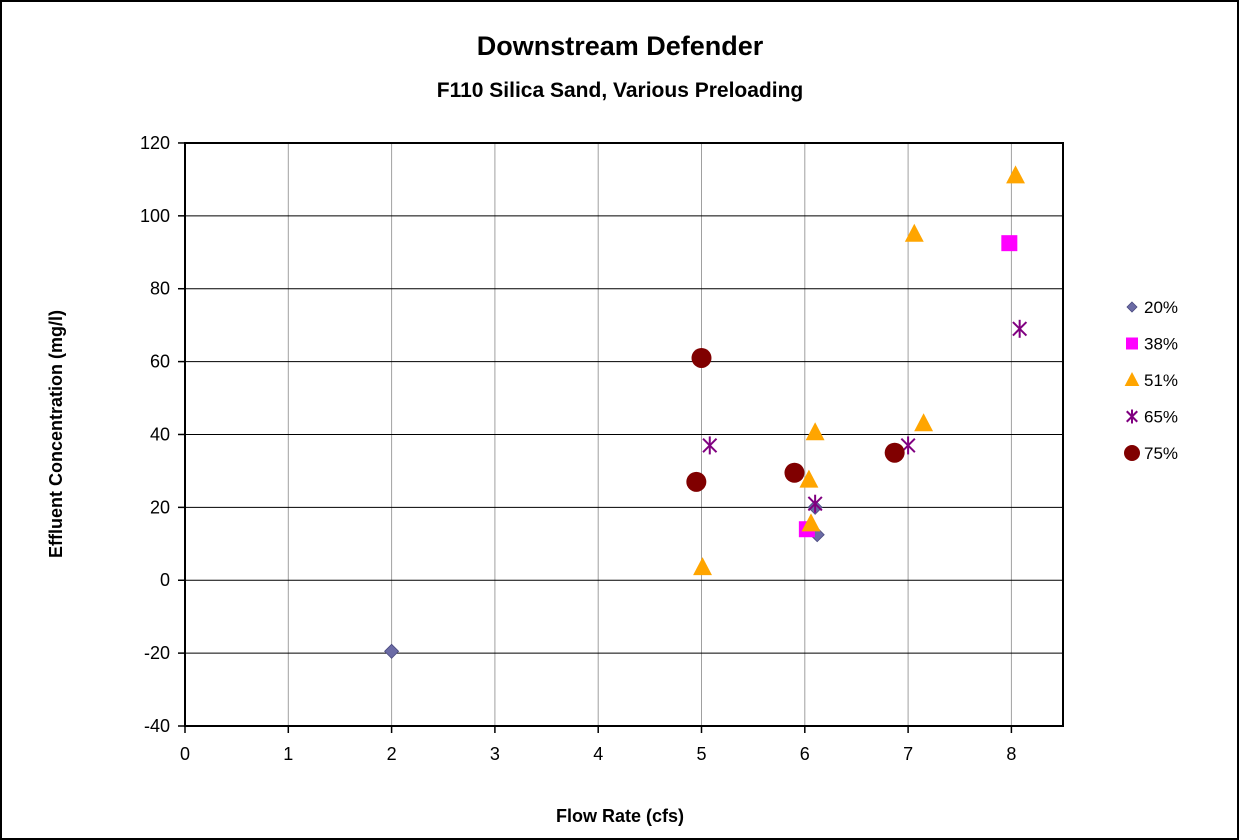 This screenshot has height=840, width=1239. What do you see at coordinates (157, 653) in the screenshot?
I see `y-tick-label: -20` at bounding box center [157, 653].